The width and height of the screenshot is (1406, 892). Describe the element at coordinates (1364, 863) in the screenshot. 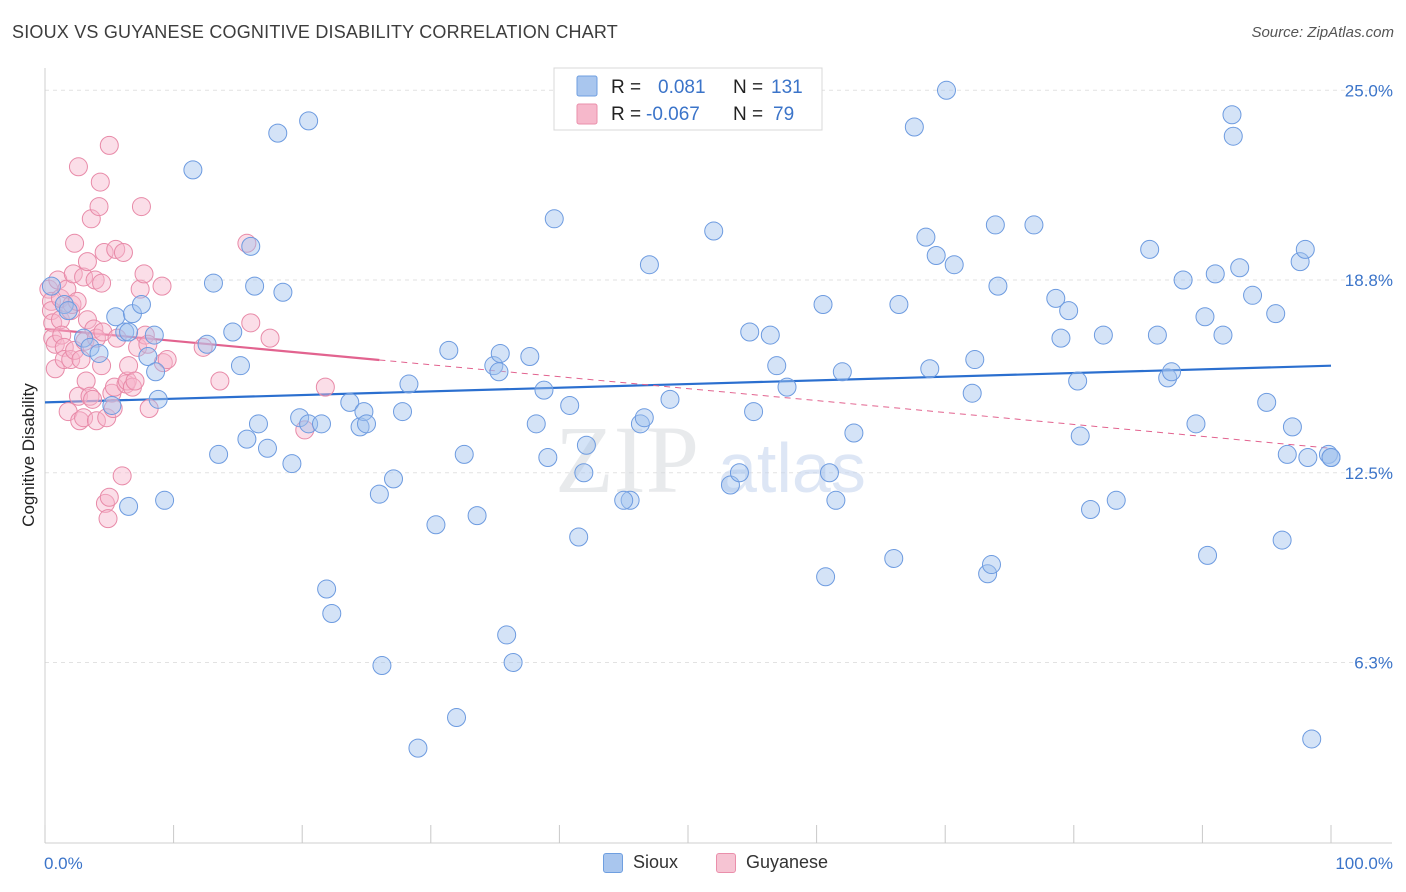

I see `x-tick-label-1: 100.0%` at that location.